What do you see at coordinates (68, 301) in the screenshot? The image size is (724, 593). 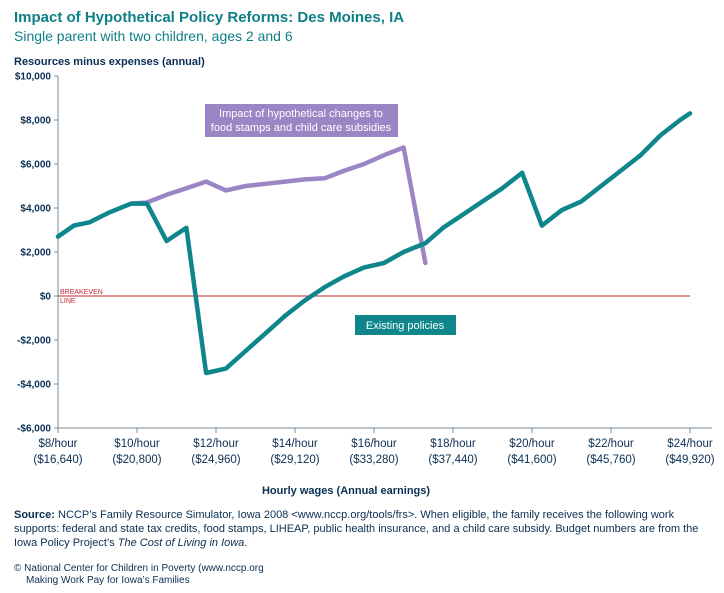 I see `breakeven-label-2: LINE` at bounding box center [68, 301].